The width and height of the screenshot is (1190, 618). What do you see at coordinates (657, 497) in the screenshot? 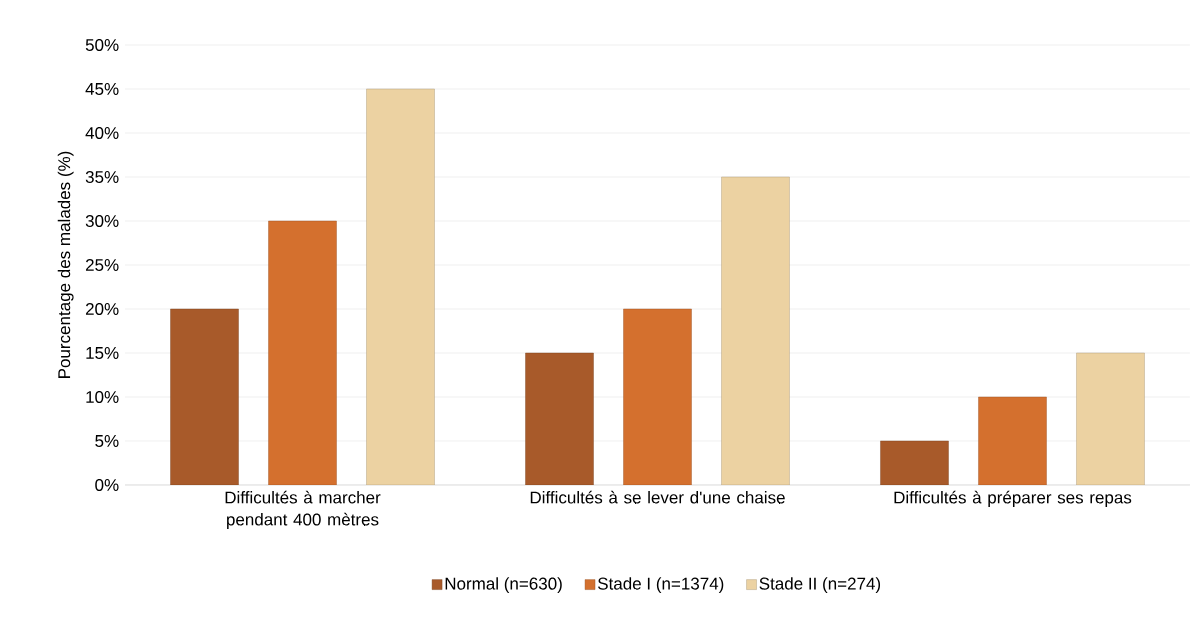
I see `x-tick-label: Difficultés à se lever d'une chaise` at bounding box center [657, 497].